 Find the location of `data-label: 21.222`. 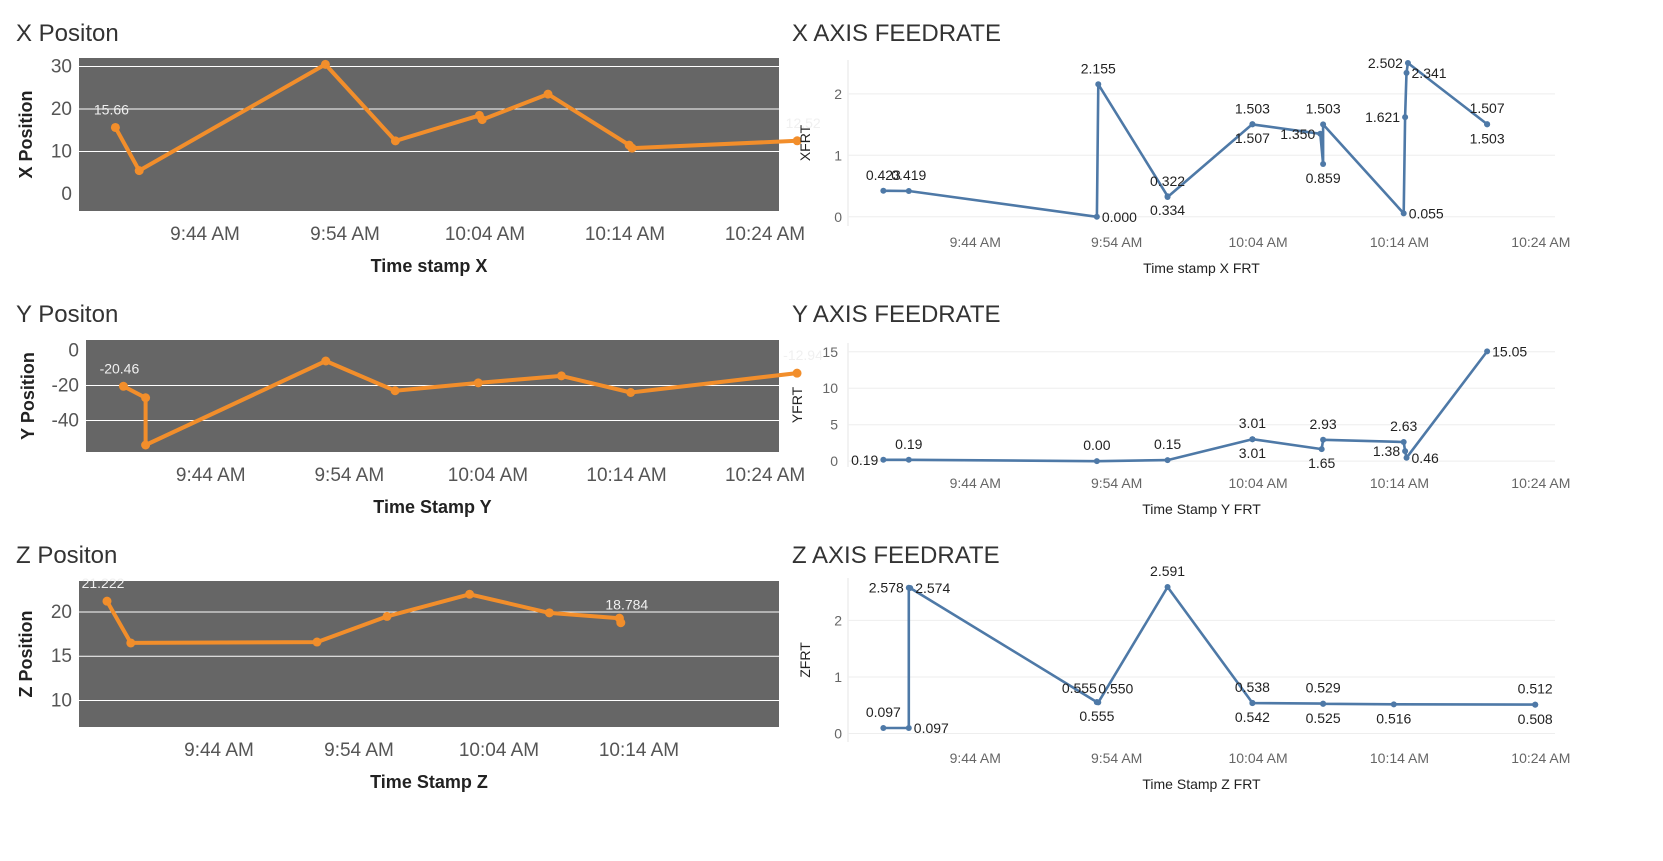

data-label: 21.222 is located at coordinates (103, 583).